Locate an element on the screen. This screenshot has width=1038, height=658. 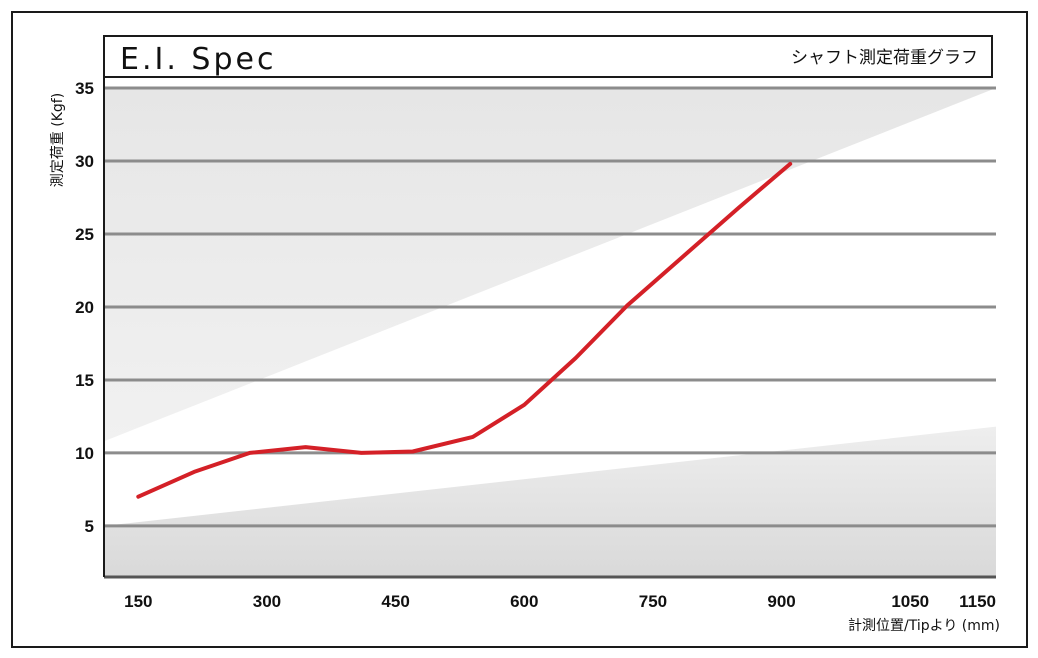
y-tick-label: 20 is located at coordinates (84, 307).